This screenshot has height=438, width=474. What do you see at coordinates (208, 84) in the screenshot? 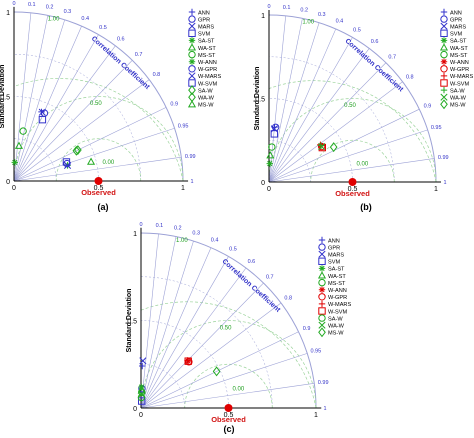
I see `legend-label: W-SVM` at bounding box center [208, 84].